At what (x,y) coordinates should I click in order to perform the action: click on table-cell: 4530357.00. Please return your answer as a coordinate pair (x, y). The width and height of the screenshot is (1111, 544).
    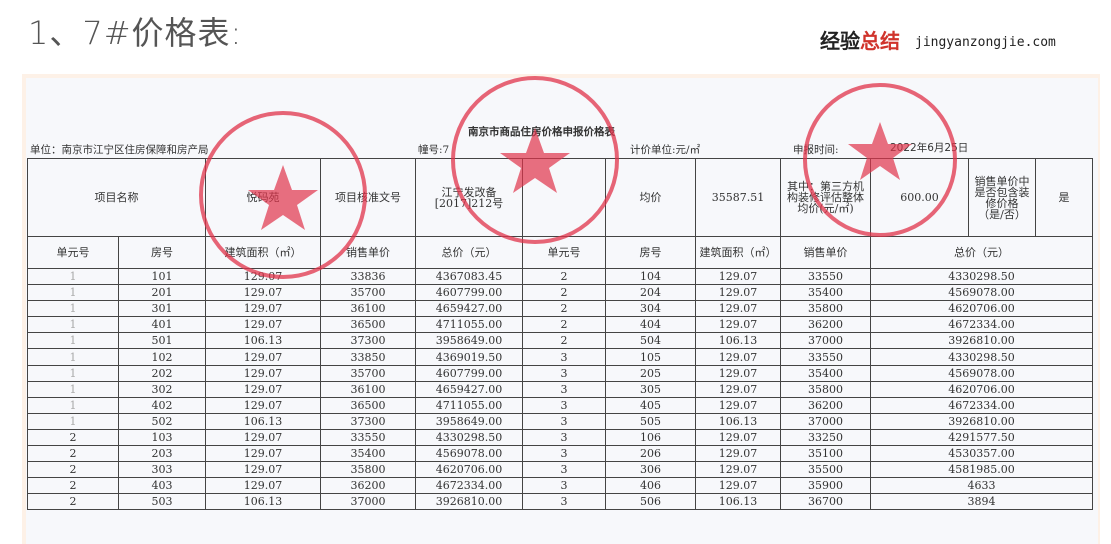
    Looking at the image, I should click on (981, 454).